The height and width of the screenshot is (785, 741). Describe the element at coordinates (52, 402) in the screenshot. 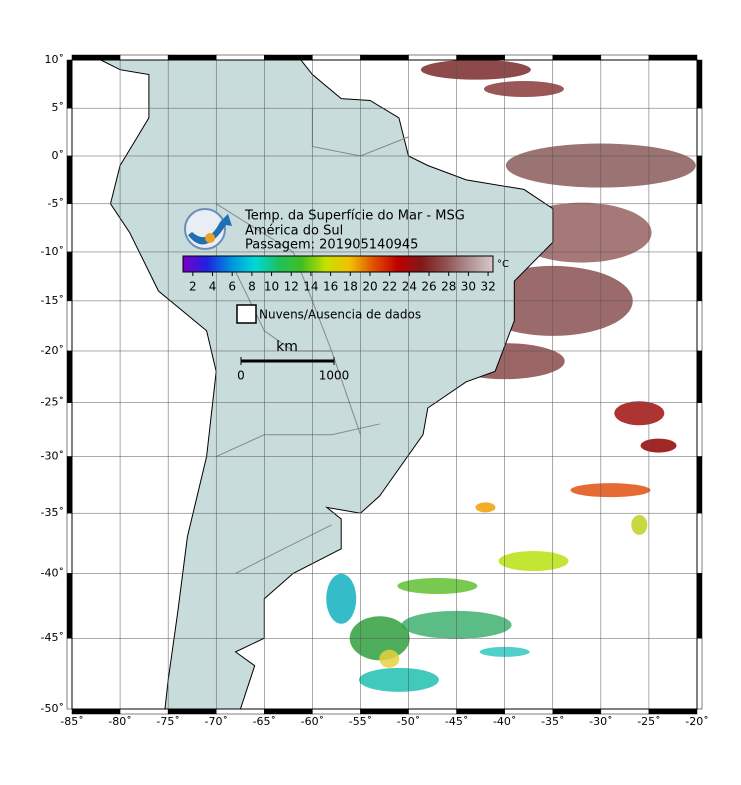

I see `lat-tick-label: -25˚` at that location.